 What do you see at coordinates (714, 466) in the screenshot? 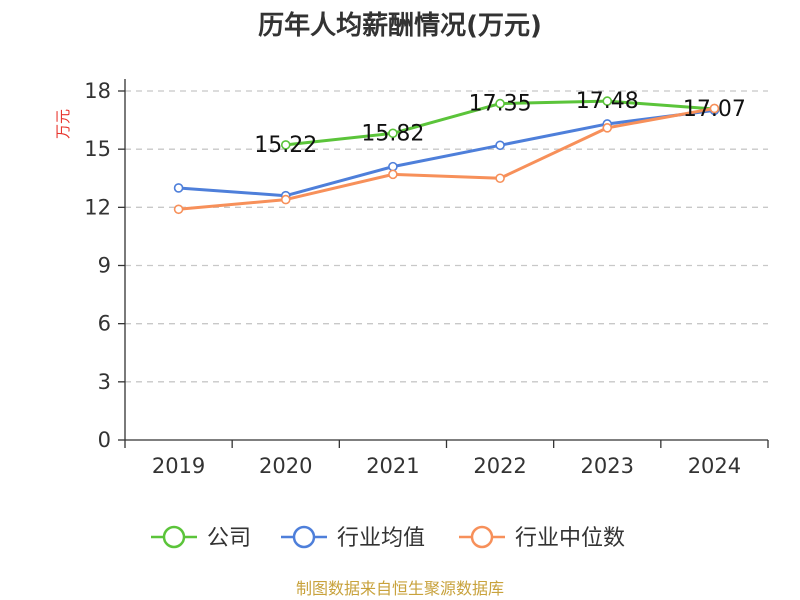
I see `x-tick-label-2024: 2024` at bounding box center [714, 466].